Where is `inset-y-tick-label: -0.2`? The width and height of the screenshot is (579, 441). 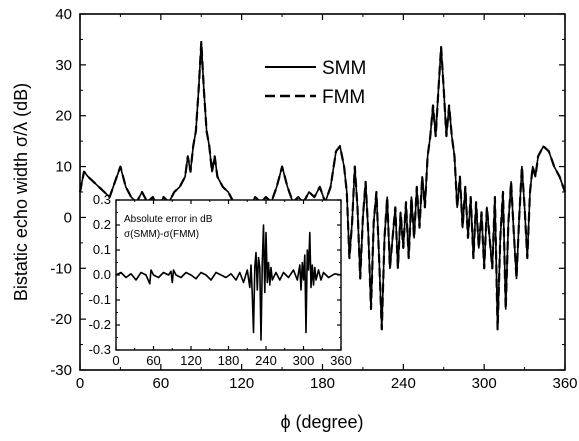
inset-y-tick-label: -0.2 is located at coordinates (100, 324).